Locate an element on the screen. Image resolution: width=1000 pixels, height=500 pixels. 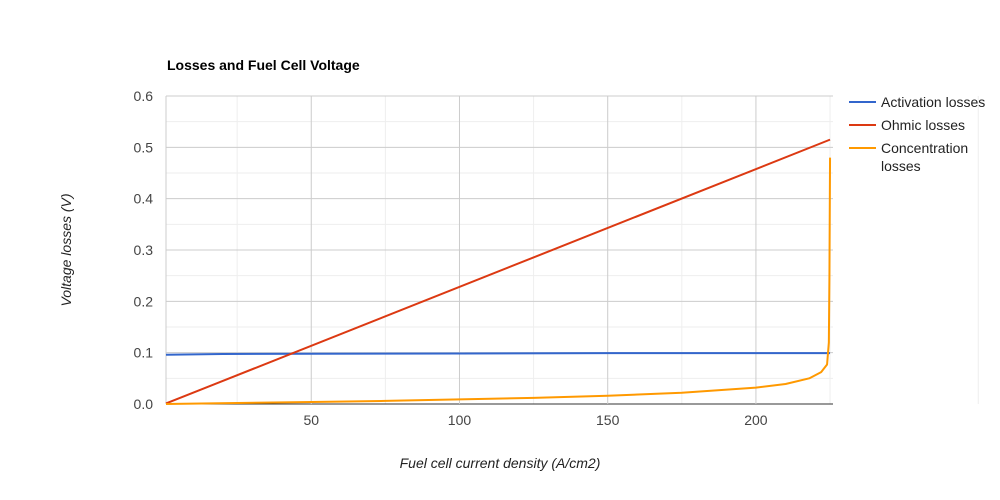
legend-item-concentration-losses: Concentration losses is located at coordinates (908, 157).